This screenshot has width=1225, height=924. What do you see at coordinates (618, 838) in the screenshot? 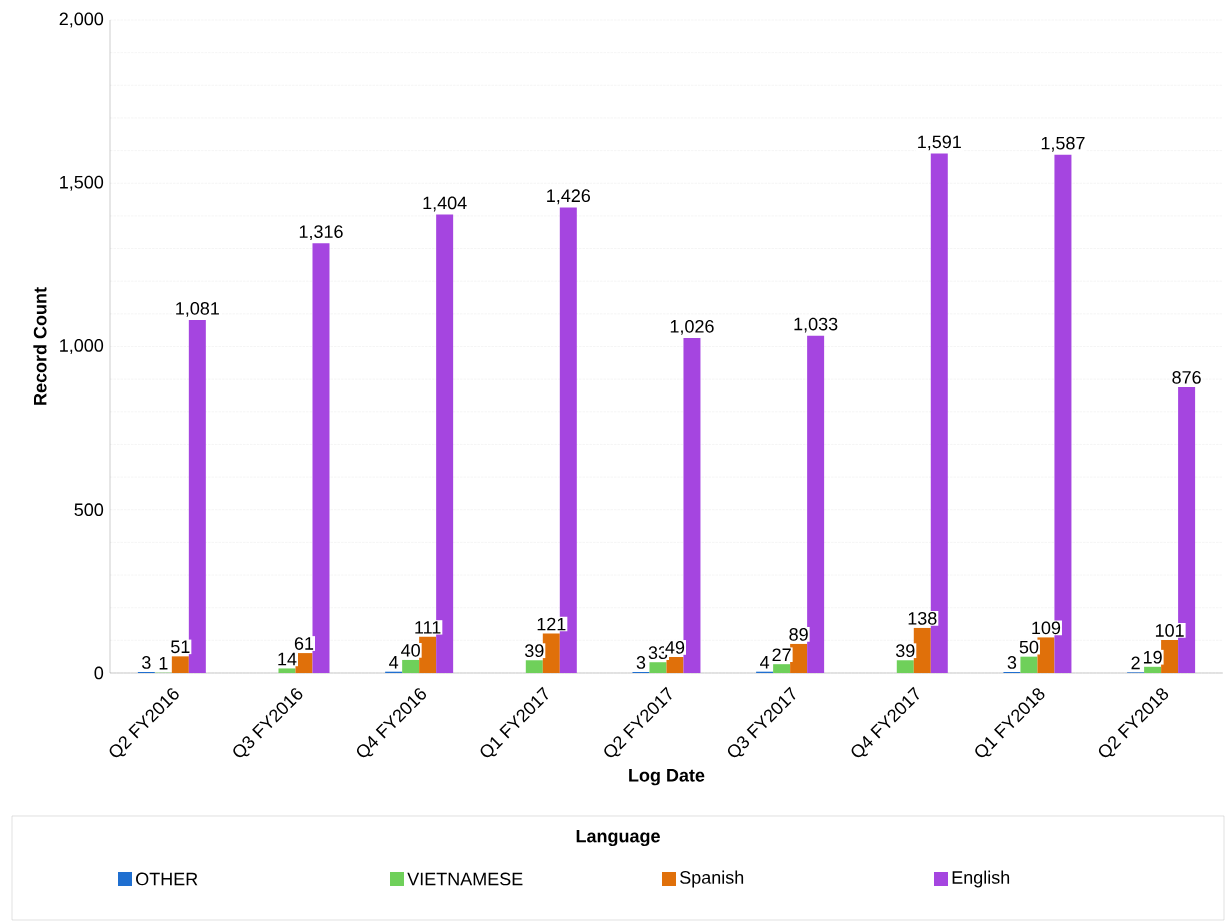
I see `legend-title: Language` at bounding box center [618, 838].